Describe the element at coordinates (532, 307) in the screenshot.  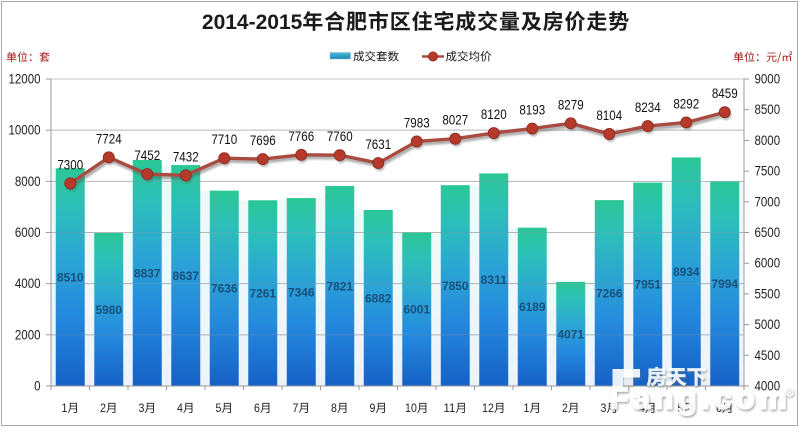
I see `svg-text: 6189` at that location.